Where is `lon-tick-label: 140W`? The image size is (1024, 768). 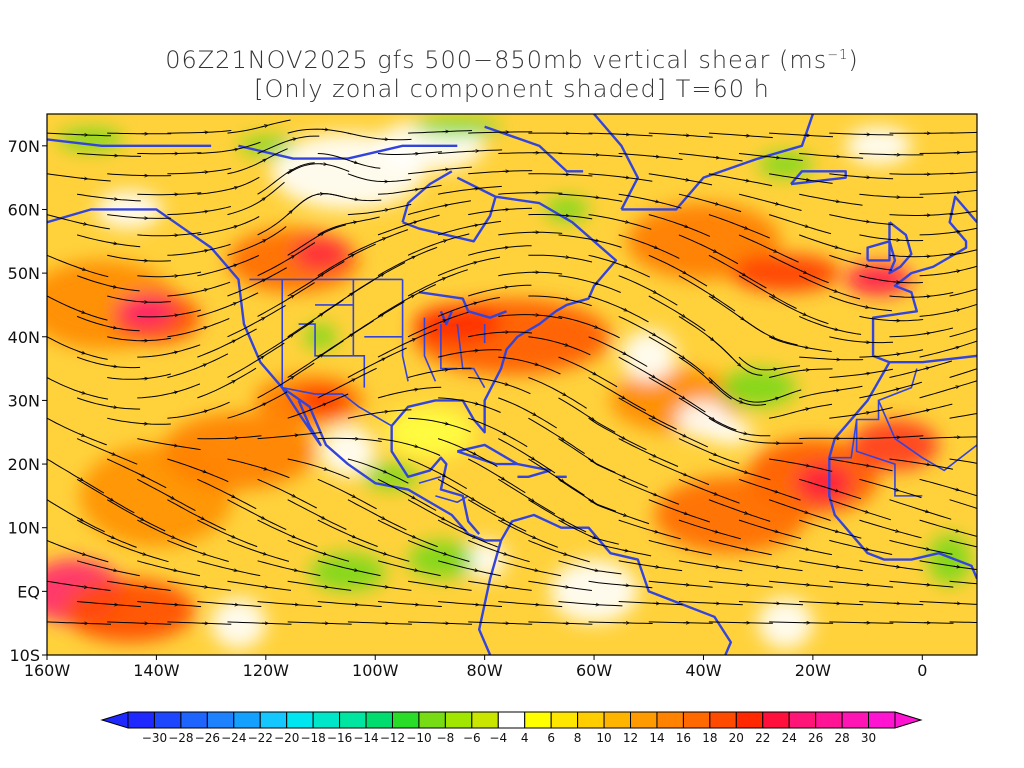 lon-tick-label: 140W is located at coordinates (156, 670).